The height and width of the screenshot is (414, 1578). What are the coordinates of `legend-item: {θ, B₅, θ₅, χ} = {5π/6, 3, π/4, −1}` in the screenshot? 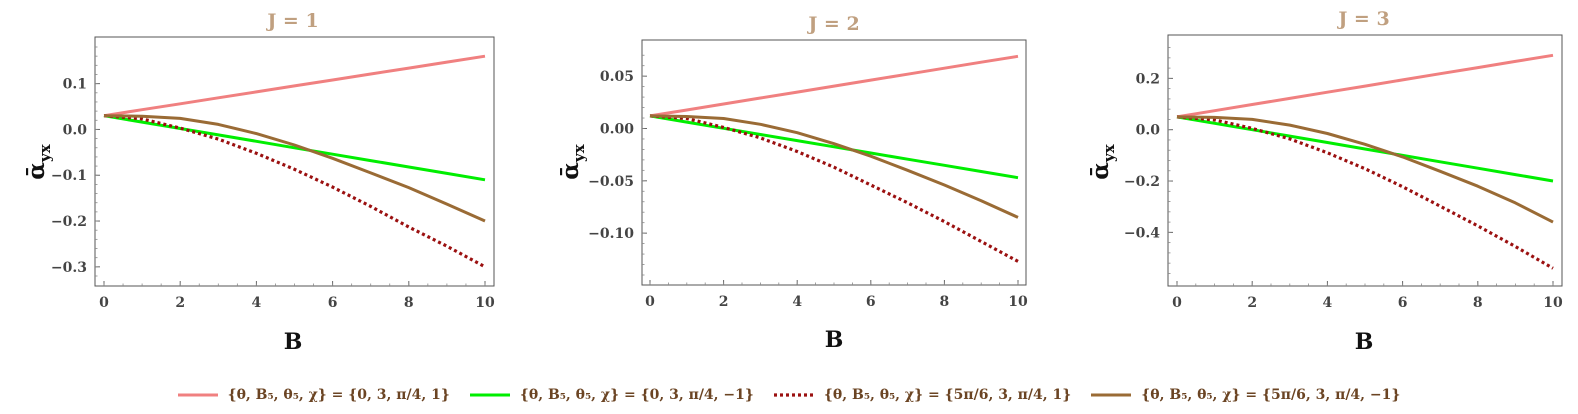 It's located at (1245, 395).